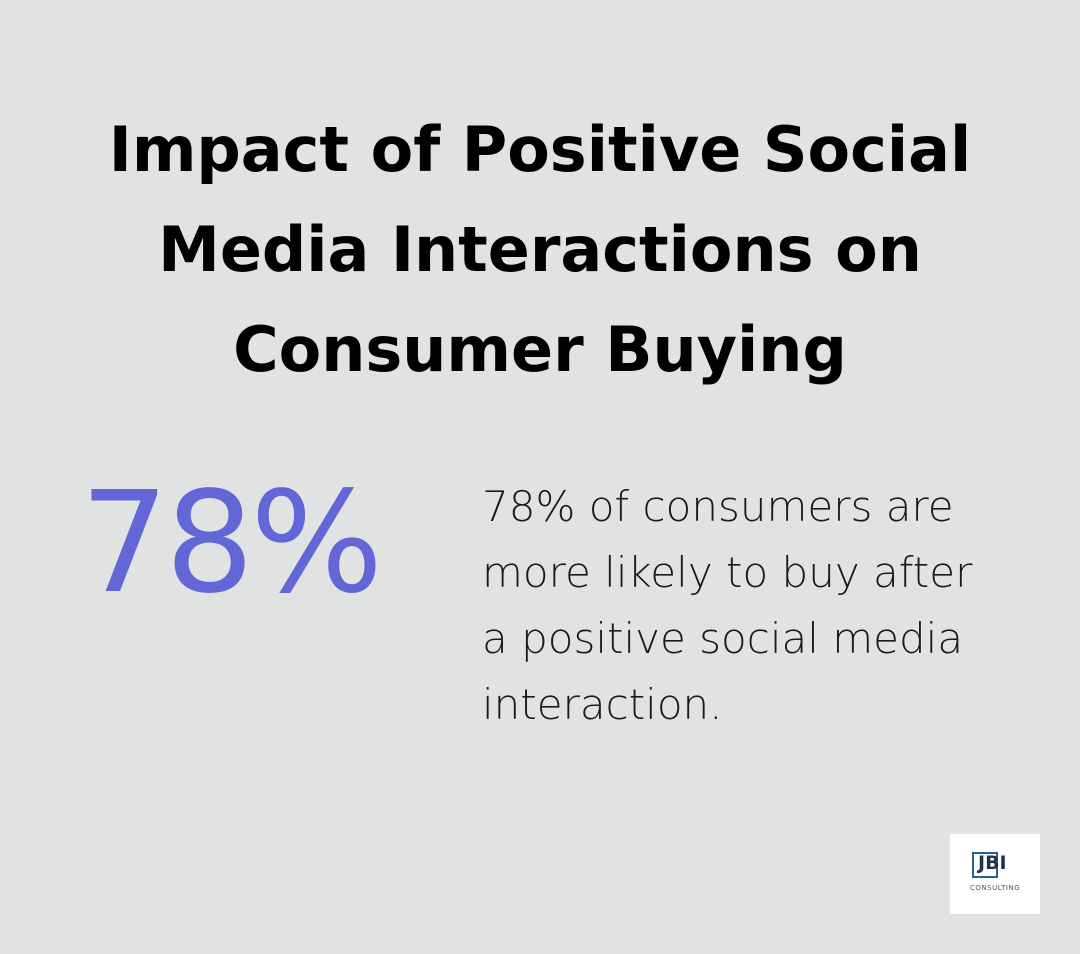 This screenshot has height=954, width=1080. I want to click on logo-sub: CONSULTING, so click(995, 888).